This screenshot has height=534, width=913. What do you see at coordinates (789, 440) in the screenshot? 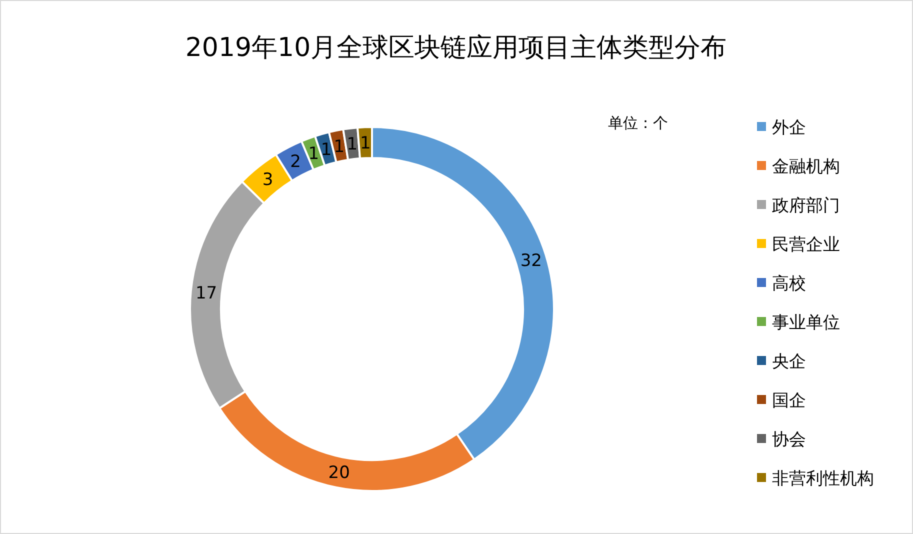
I see `legend-label: 协会` at bounding box center [789, 440].